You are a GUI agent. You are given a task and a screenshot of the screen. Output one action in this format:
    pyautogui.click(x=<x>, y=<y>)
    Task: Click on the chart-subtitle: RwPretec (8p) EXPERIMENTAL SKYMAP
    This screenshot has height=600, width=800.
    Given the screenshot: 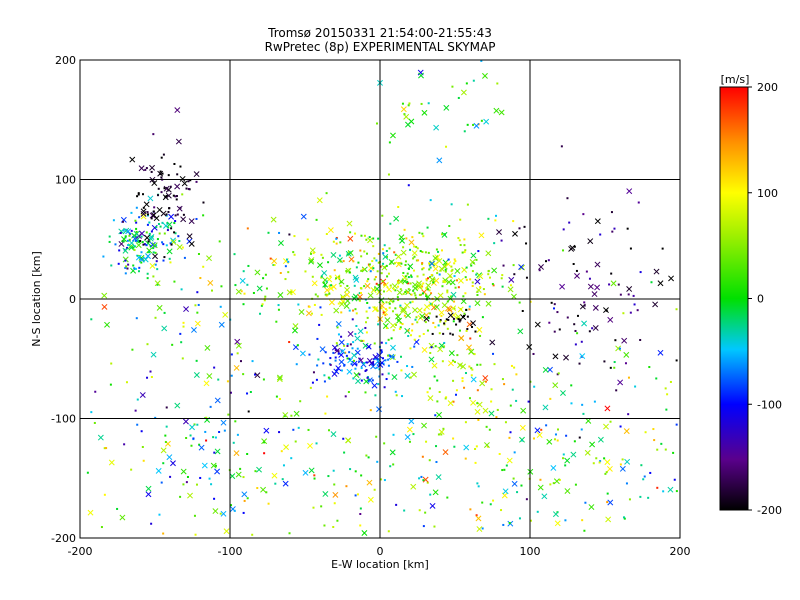 What is the action you would take?
    pyautogui.click(x=380, y=47)
    